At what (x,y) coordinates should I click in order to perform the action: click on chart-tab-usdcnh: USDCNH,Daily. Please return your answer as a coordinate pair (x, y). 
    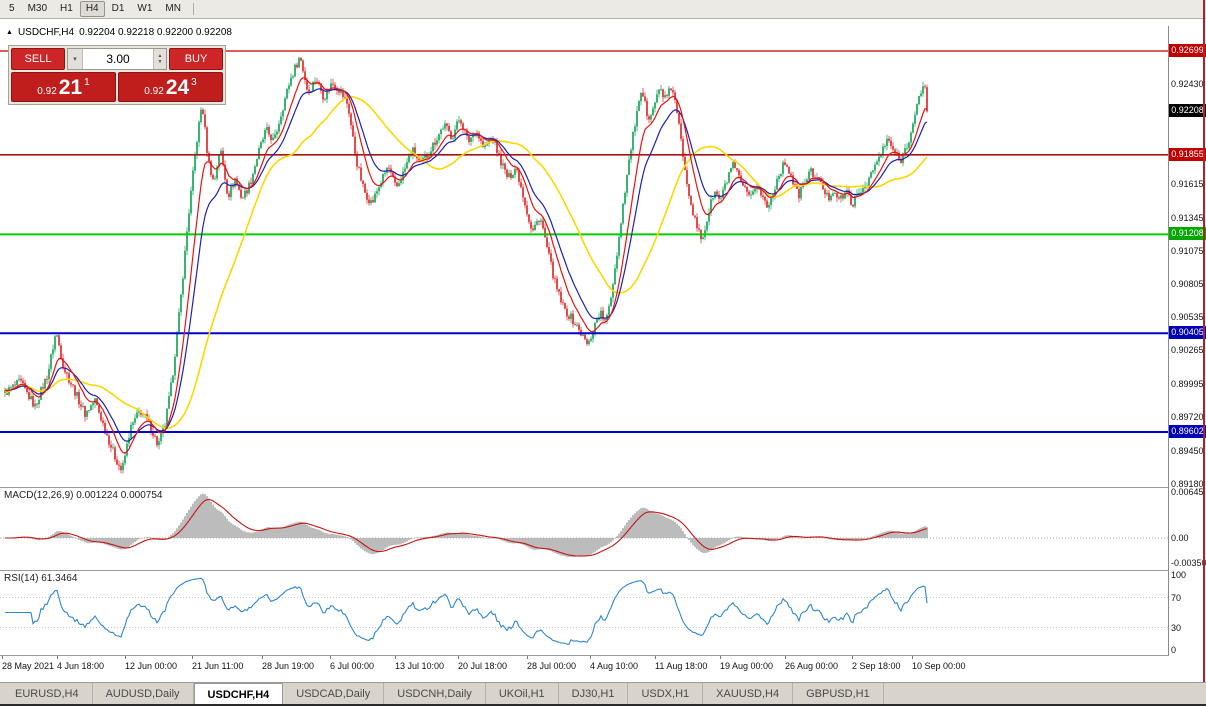
    Looking at the image, I should click on (435, 694).